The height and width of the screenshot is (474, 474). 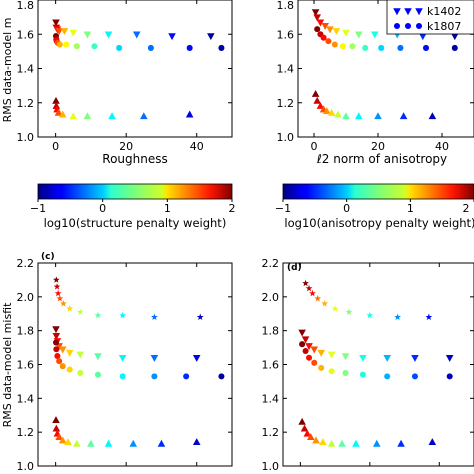 What do you see at coordinates (138, 361) in the screenshot?
I see `panel-c-points` at bounding box center [138, 361].